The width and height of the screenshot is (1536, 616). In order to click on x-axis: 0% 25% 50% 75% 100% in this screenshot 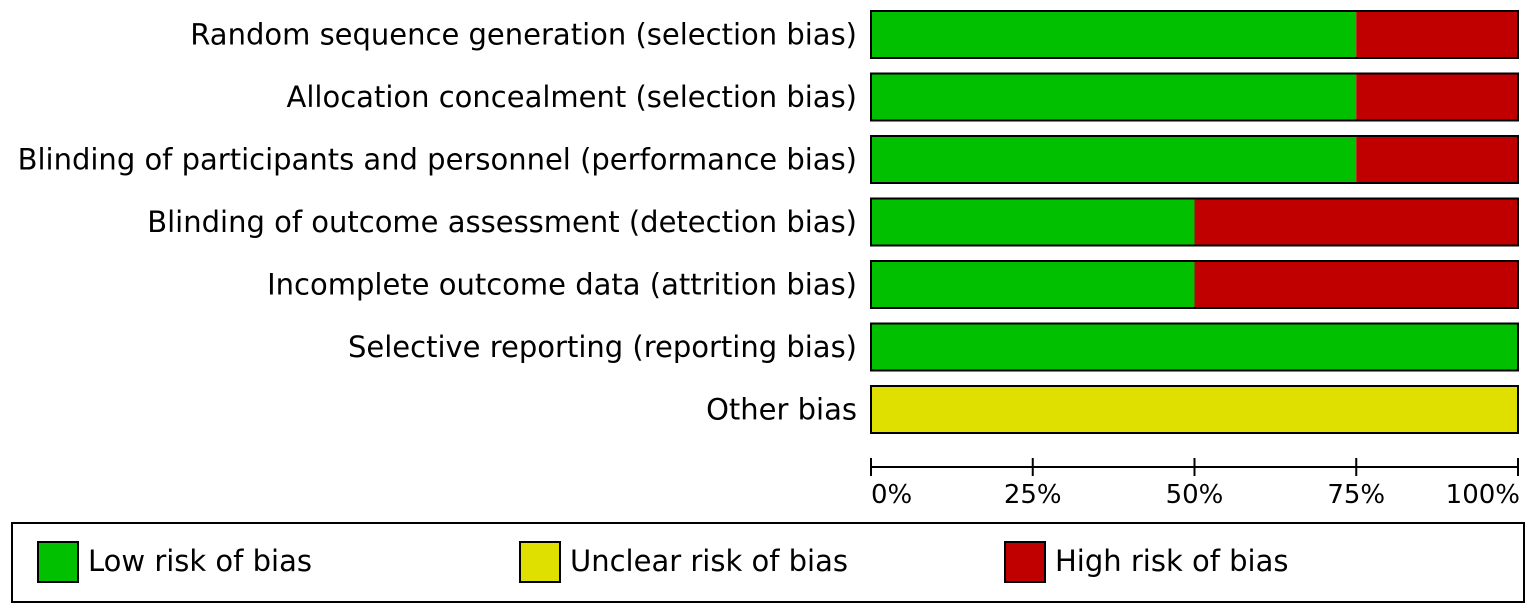, I will do `click(1195, 484)`.